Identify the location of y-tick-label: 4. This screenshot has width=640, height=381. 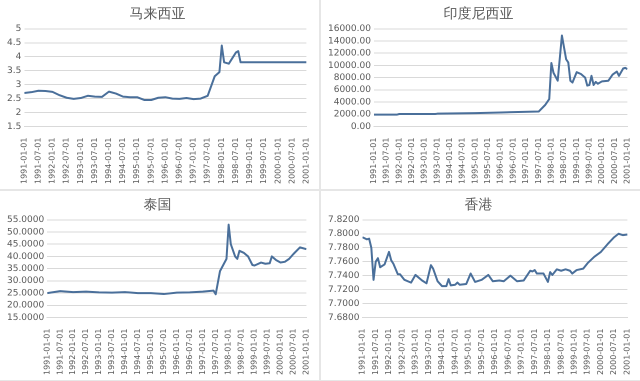
(19, 57).